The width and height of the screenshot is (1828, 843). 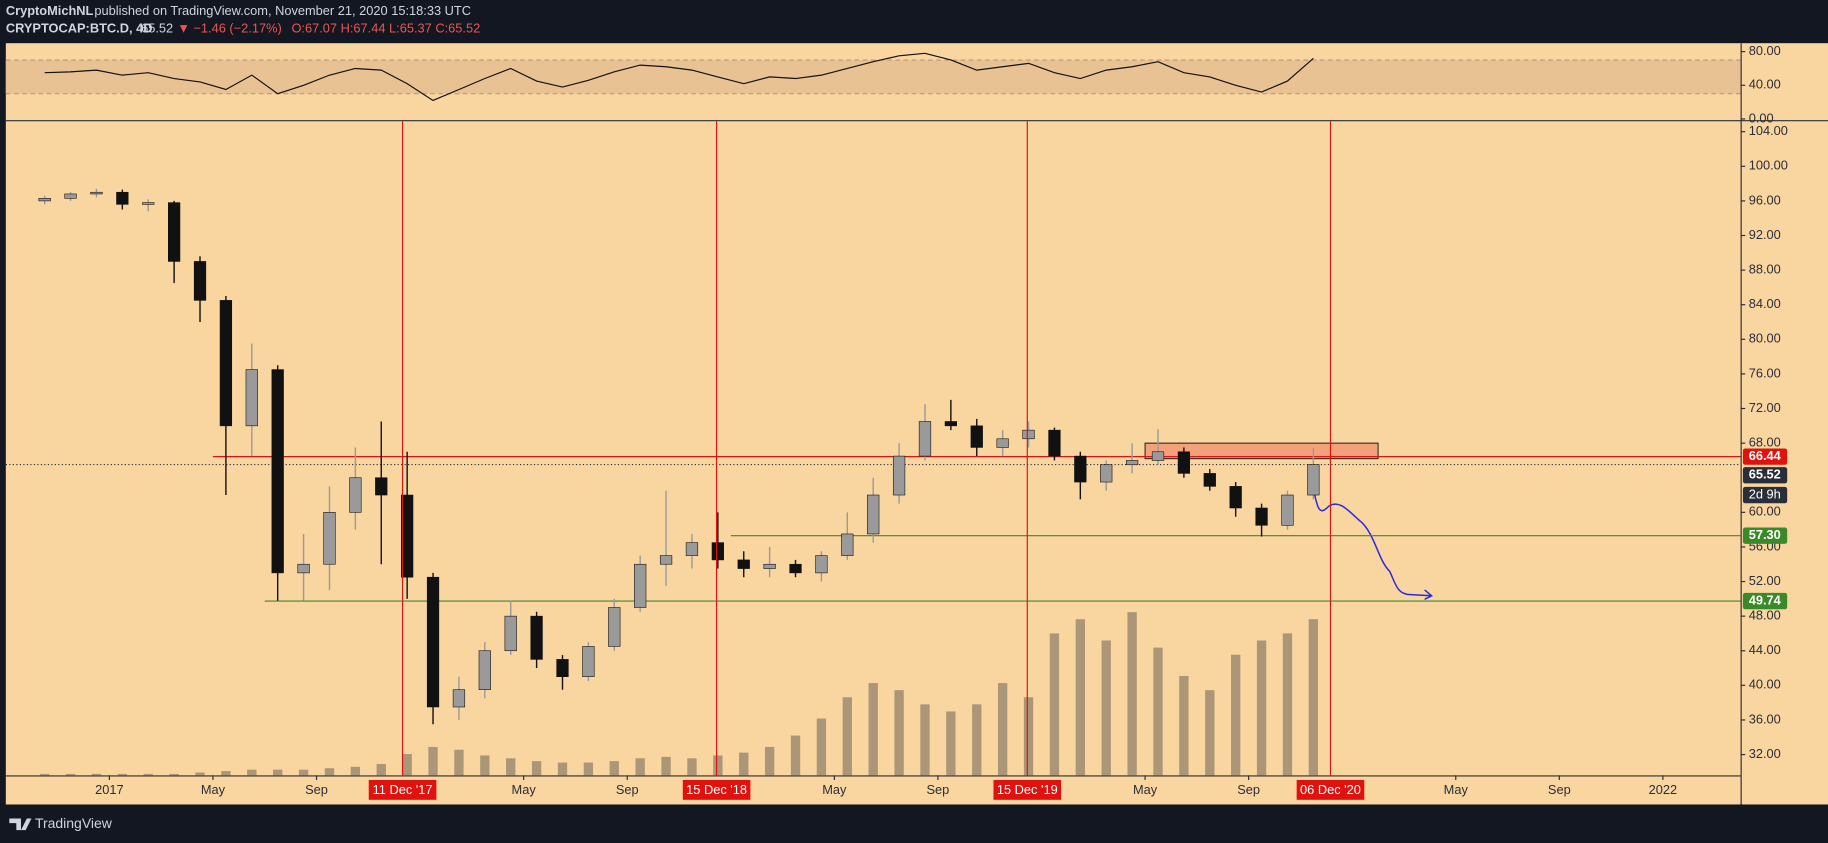 What do you see at coordinates (1765, 268) in the screenshot?
I see `y-tick-label: 88.00` at bounding box center [1765, 268].